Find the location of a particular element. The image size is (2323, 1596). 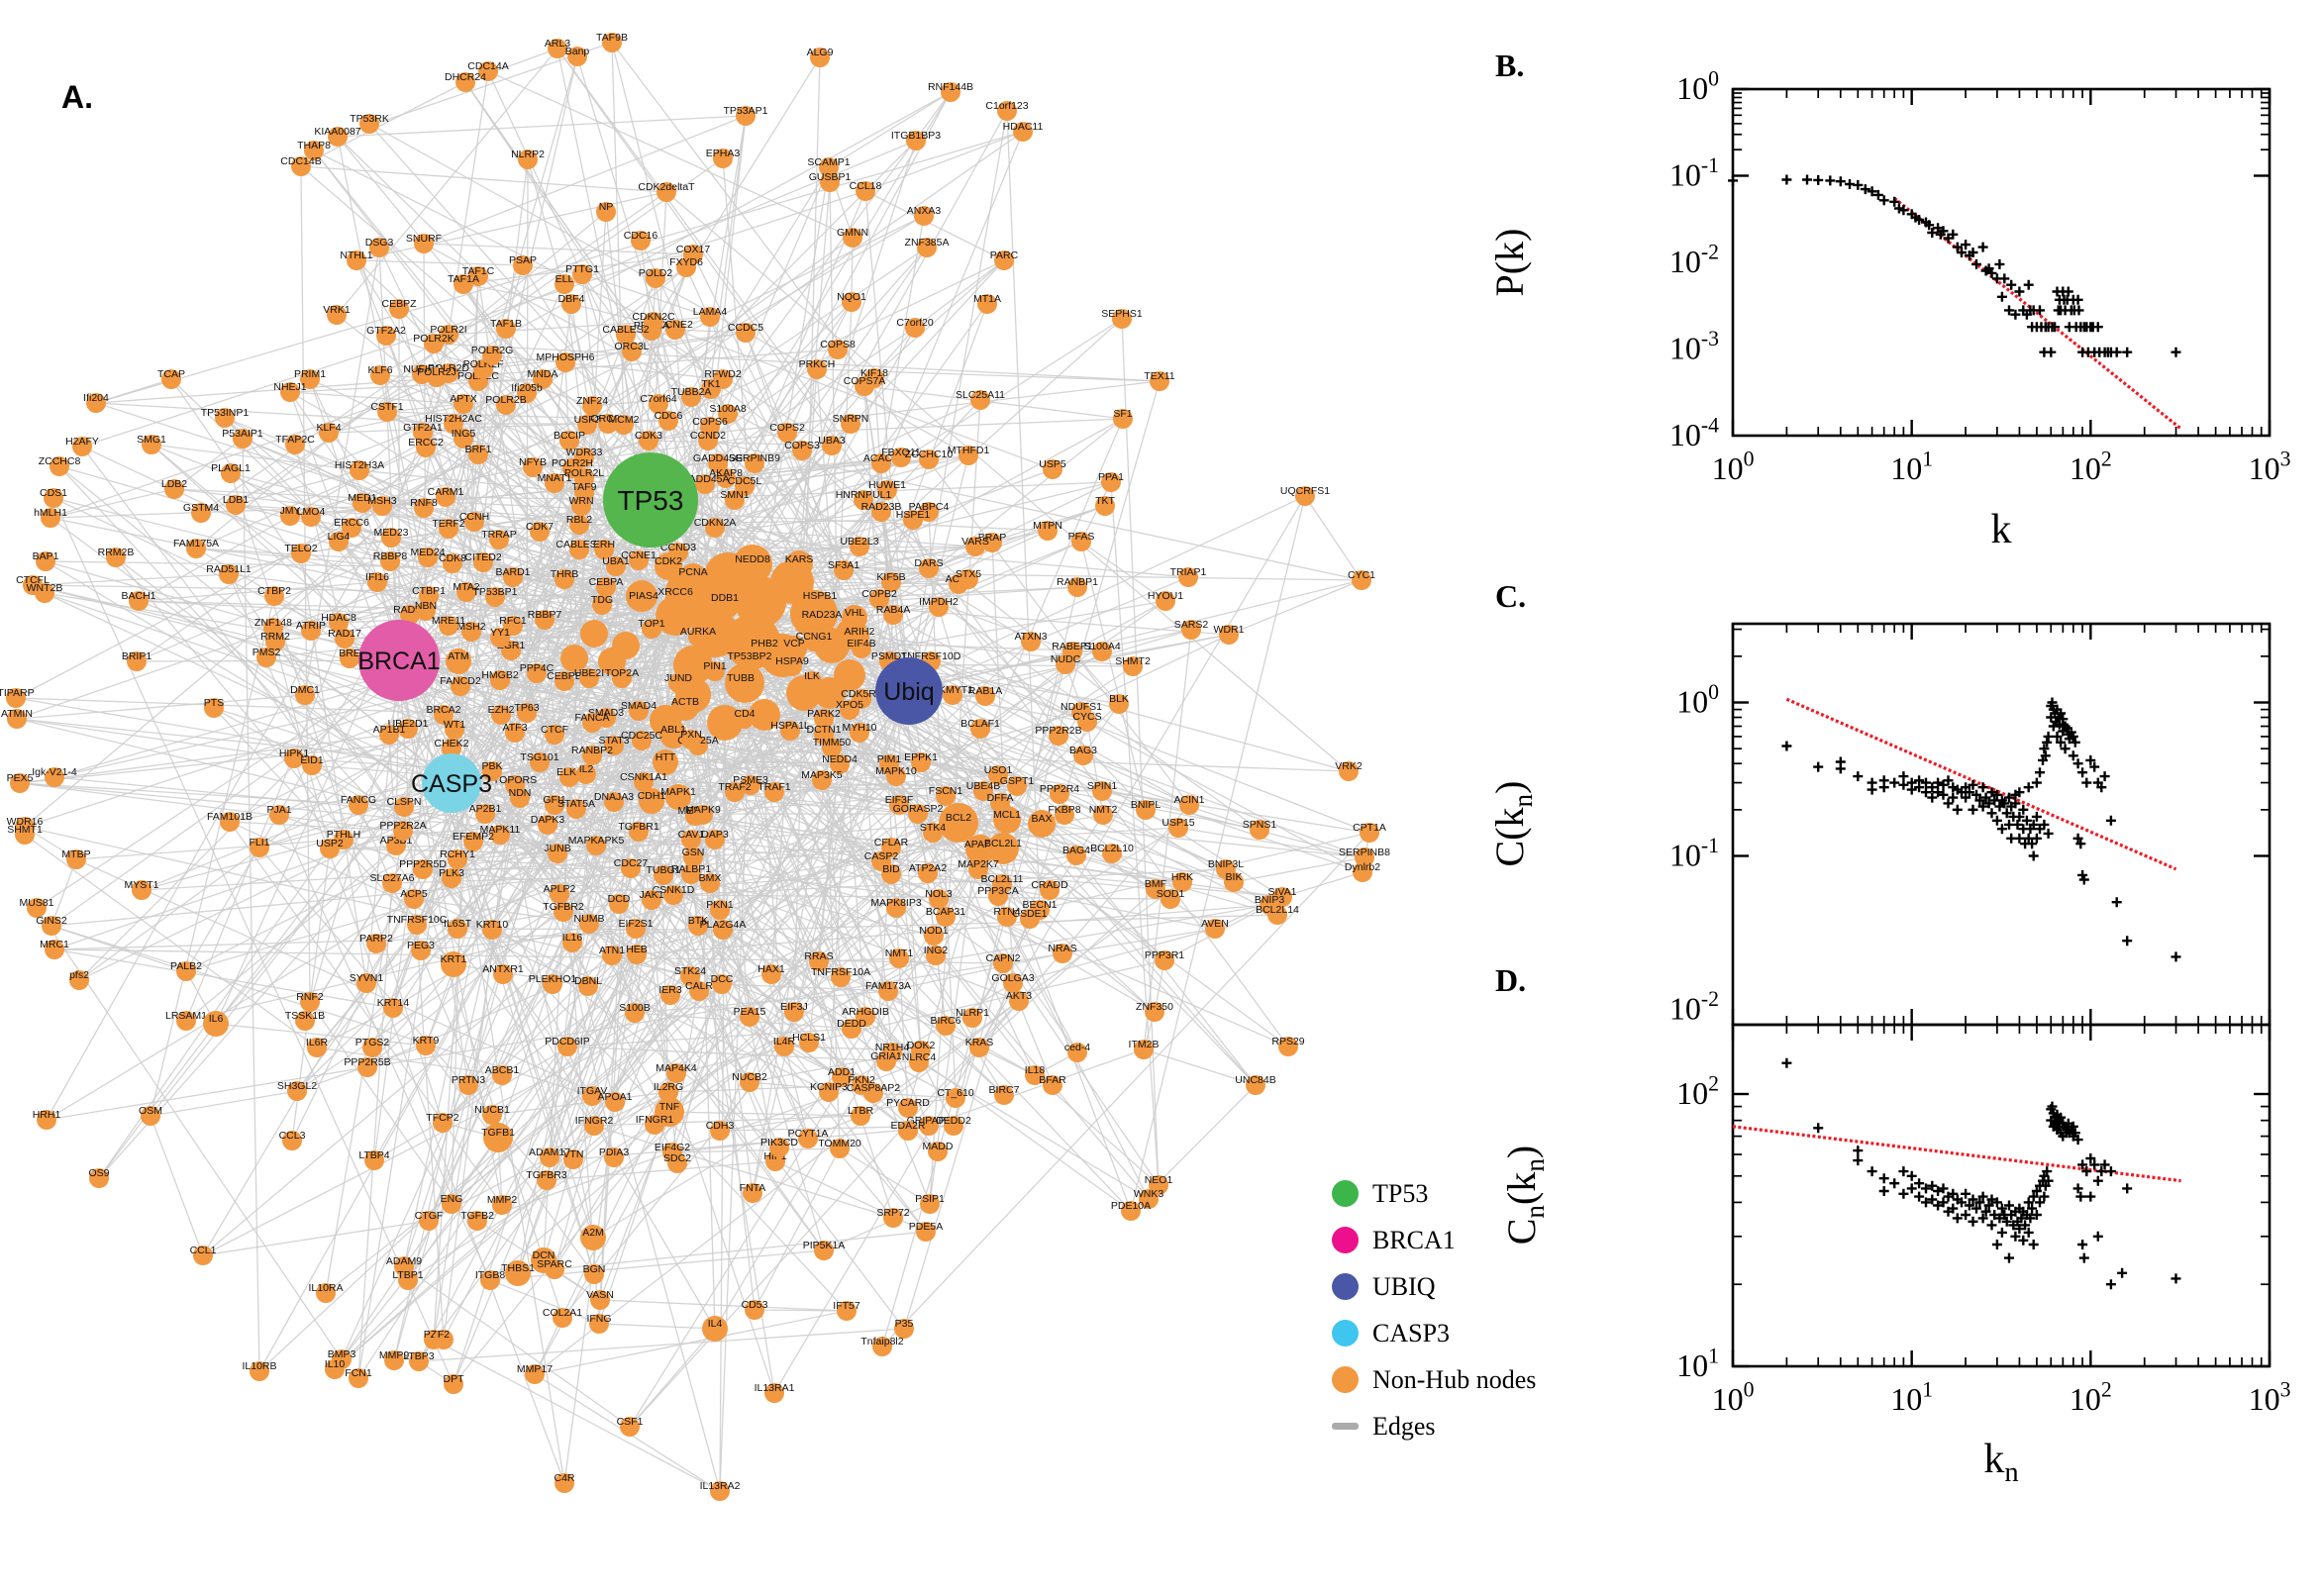

svg-text: 10⁻³ is located at coordinates (1694, 346).